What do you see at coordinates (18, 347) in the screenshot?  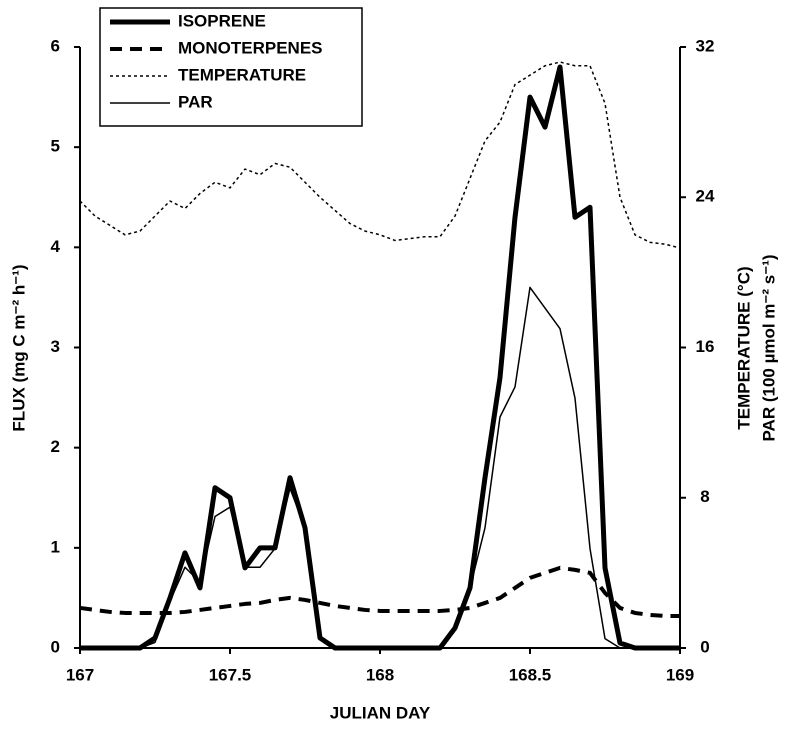 I see `y-axis-label: FLUX (mg C m⁻² h⁻¹)` at bounding box center [18, 347].